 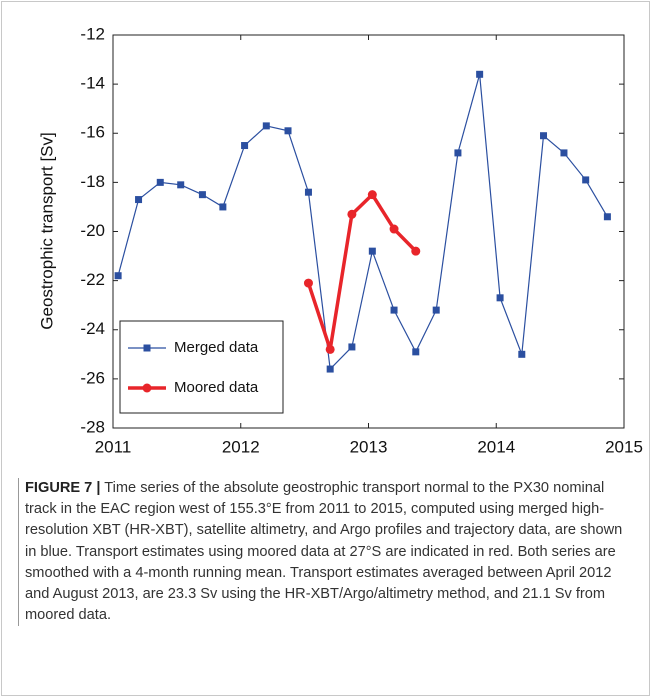 I want to click on series-line, so click(x=362, y=270).